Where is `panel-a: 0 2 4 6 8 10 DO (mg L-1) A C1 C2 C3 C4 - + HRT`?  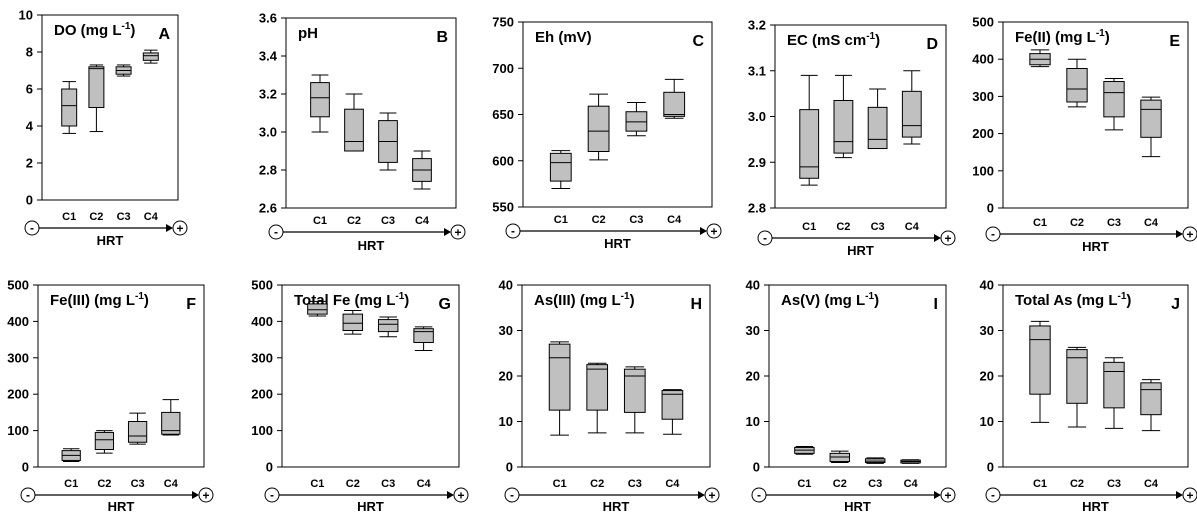
panel-a: 0 2 4 6 8 10 DO (mg L-1) A C1 C2 C3 C4 - + HRT is located at coordinates (103, 128).